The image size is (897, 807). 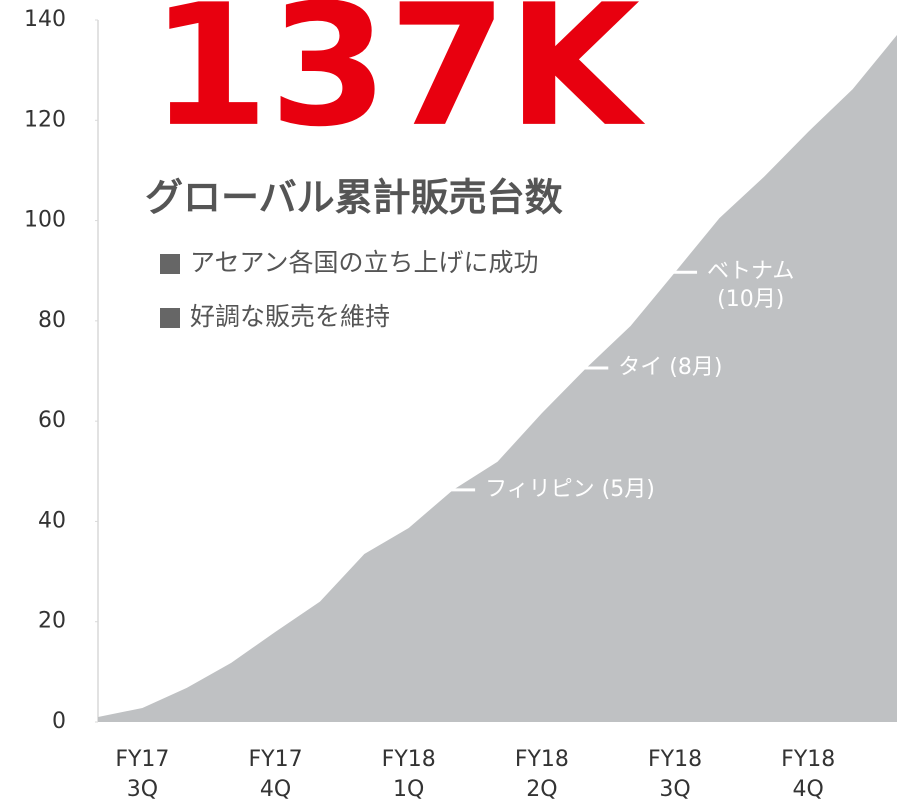 I want to click on x-tick-label: FY18 2Q, so click(x=541, y=774).